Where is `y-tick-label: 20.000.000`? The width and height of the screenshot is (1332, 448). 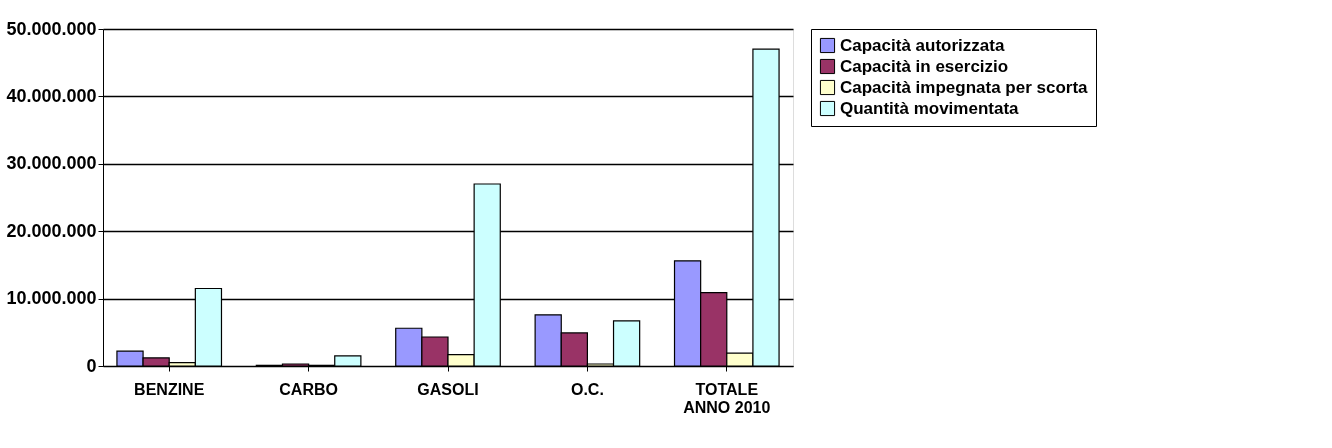
y-tick-label: 20.000.000 is located at coordinates (51, 230).